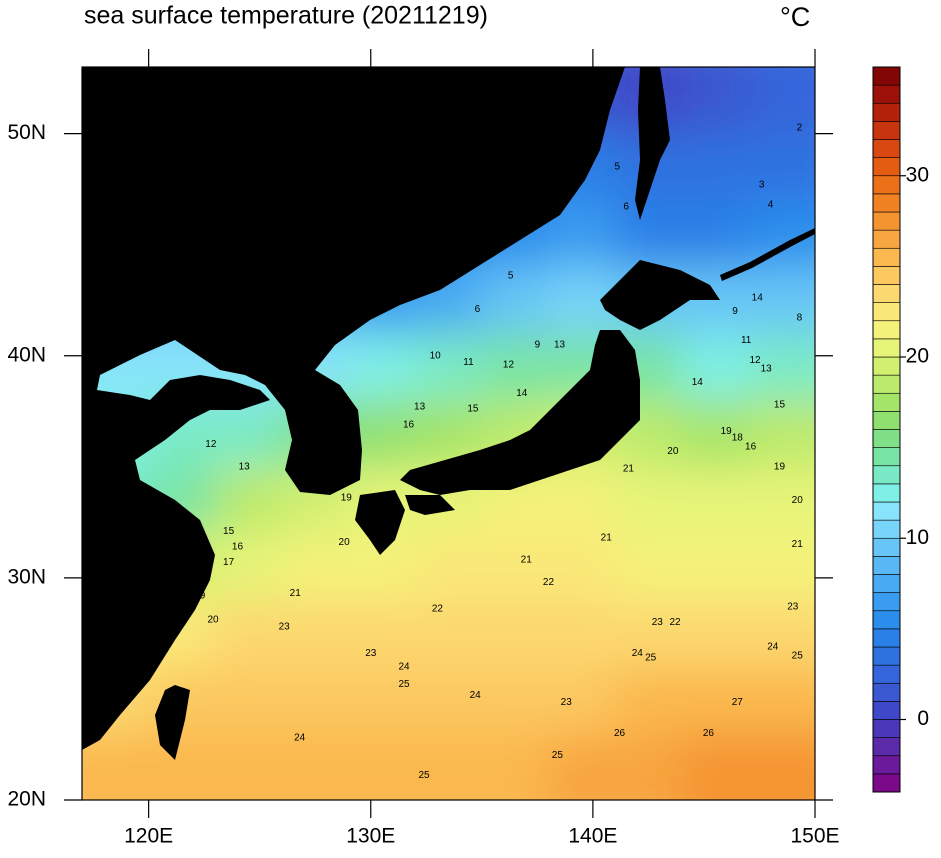 This screenshot has width=941, height=858. Describe the element at coordinates (814, 836) in the screenshot. I see `x-tick-label: 150E` at that location.